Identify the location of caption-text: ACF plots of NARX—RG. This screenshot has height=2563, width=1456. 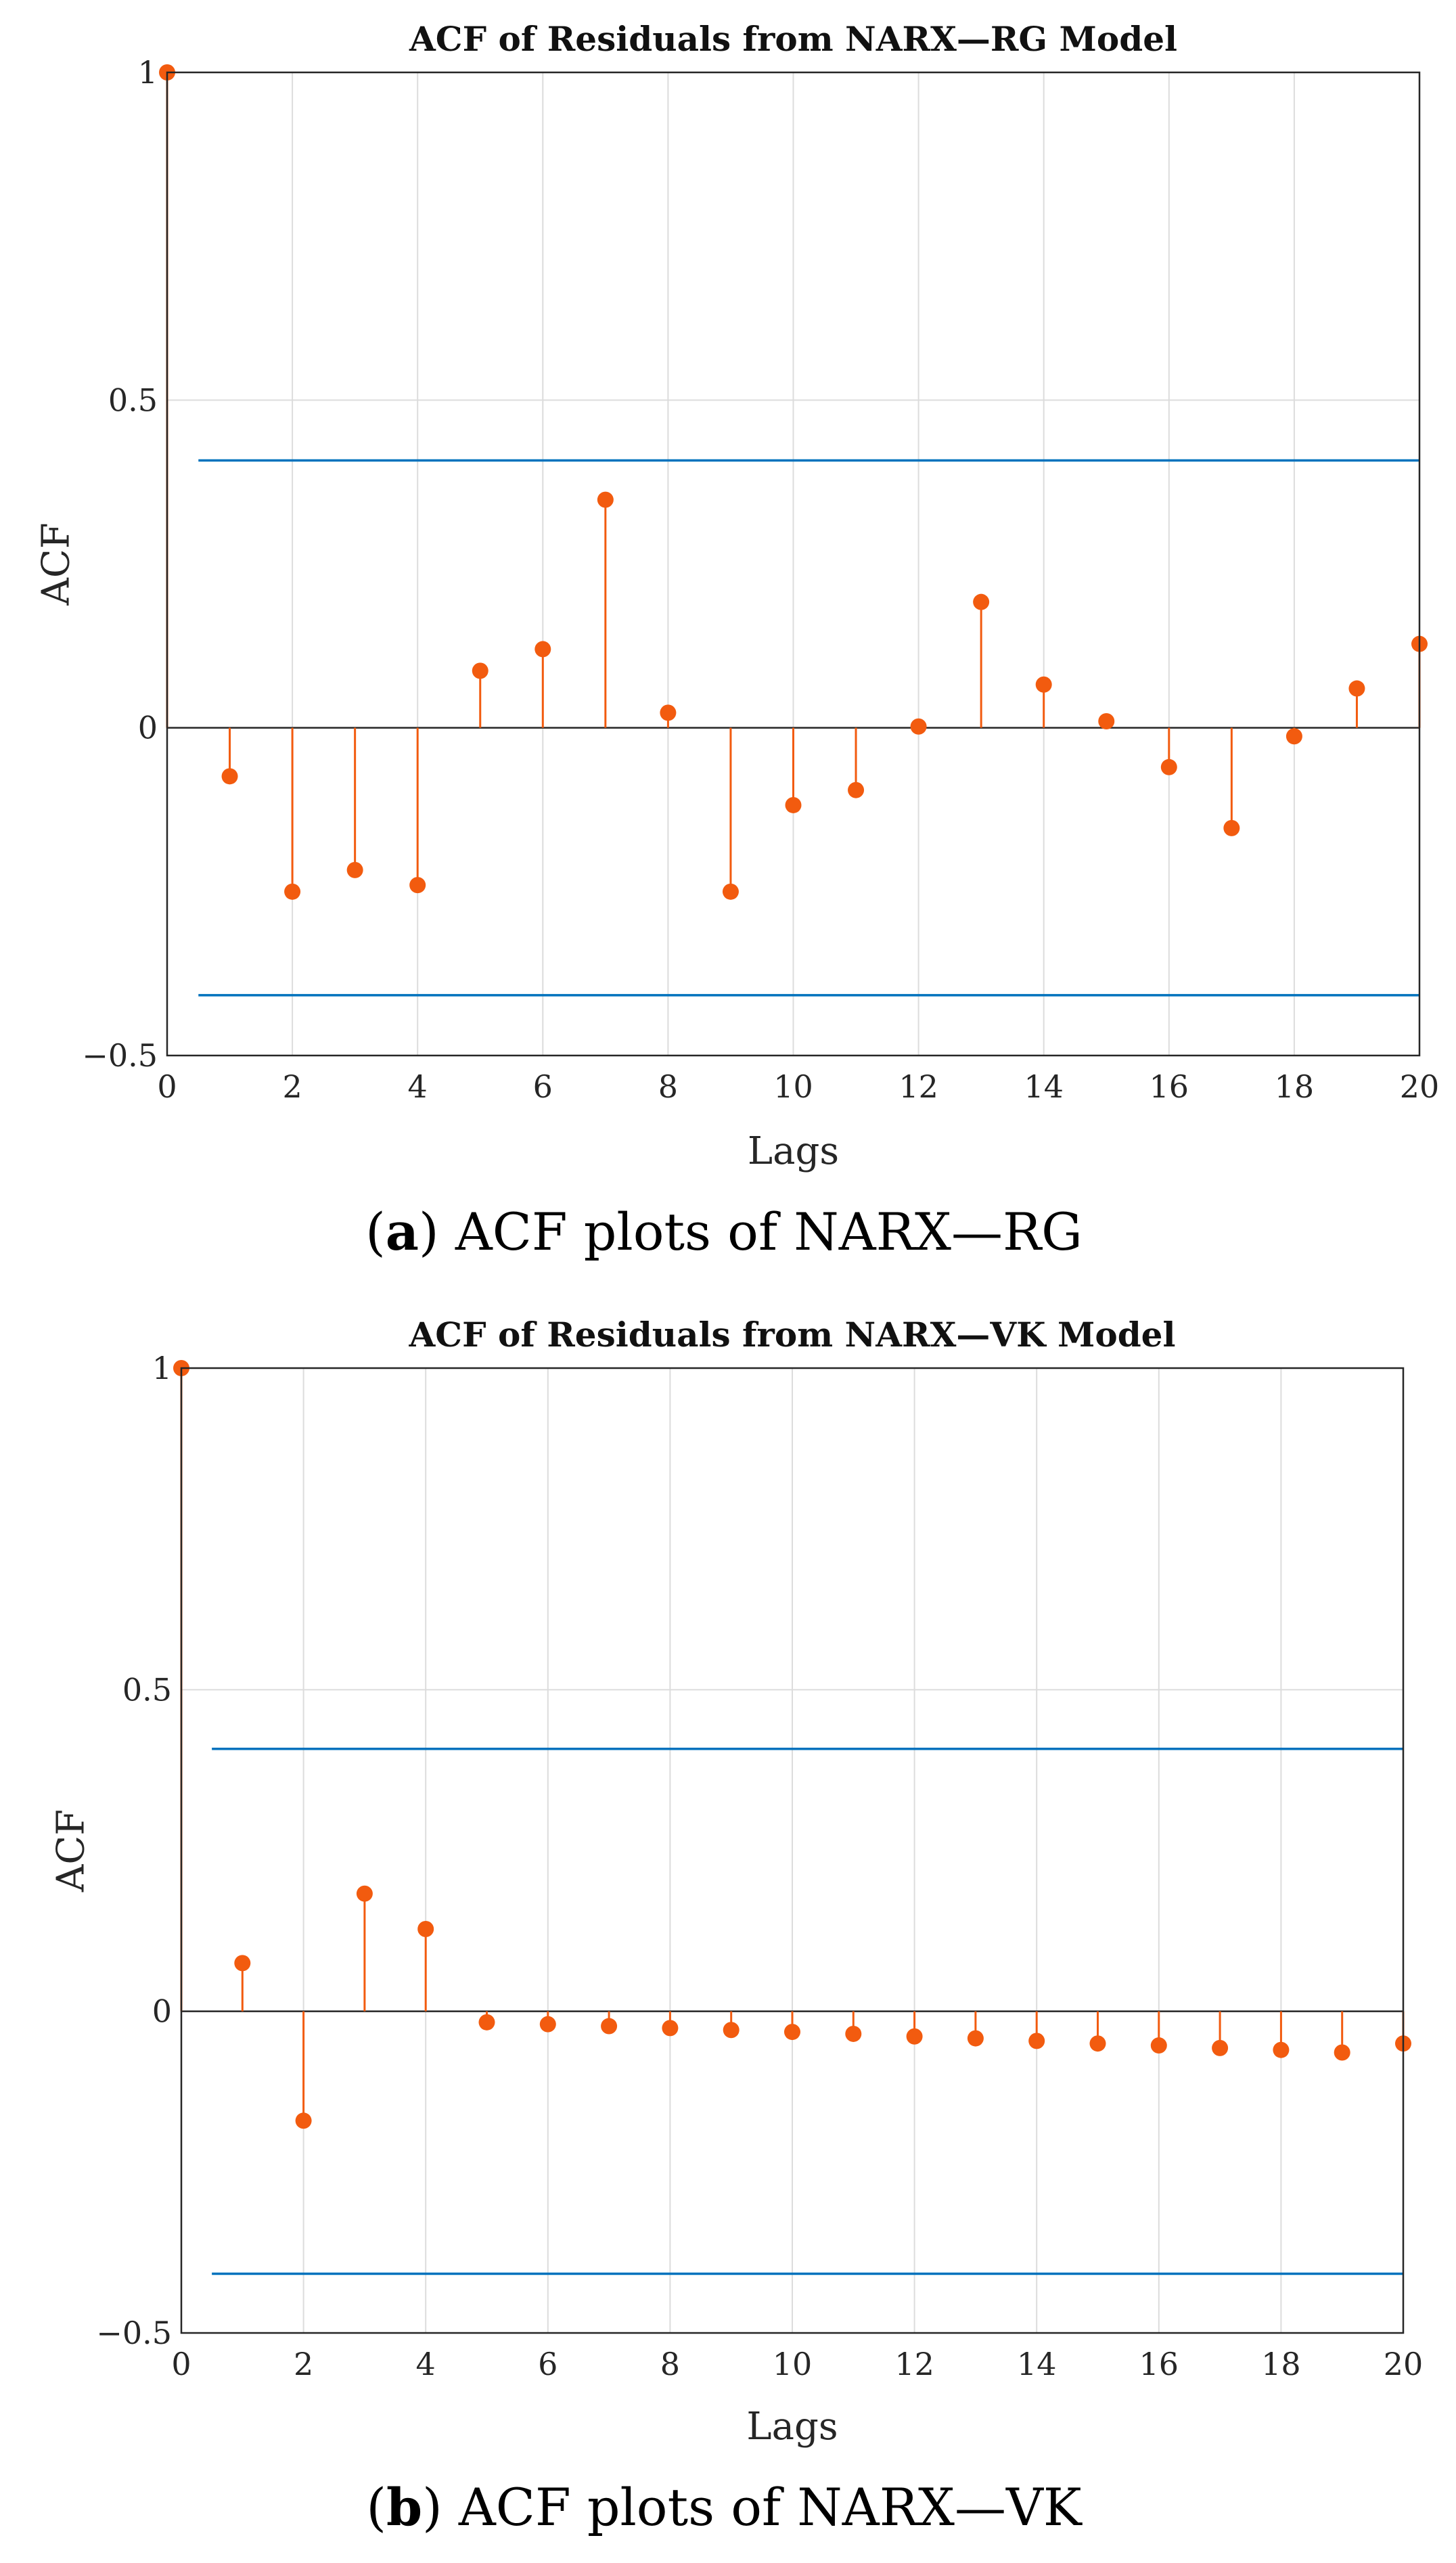
(761, 1232).